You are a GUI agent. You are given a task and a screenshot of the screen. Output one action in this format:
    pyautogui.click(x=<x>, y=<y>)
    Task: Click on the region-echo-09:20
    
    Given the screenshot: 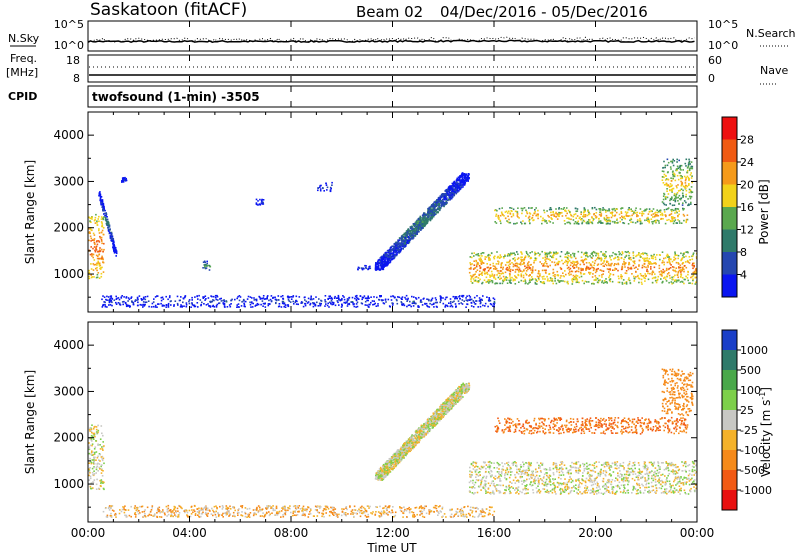 What is the action you would take?
    pyautogui.click(x=325, y=187)
    